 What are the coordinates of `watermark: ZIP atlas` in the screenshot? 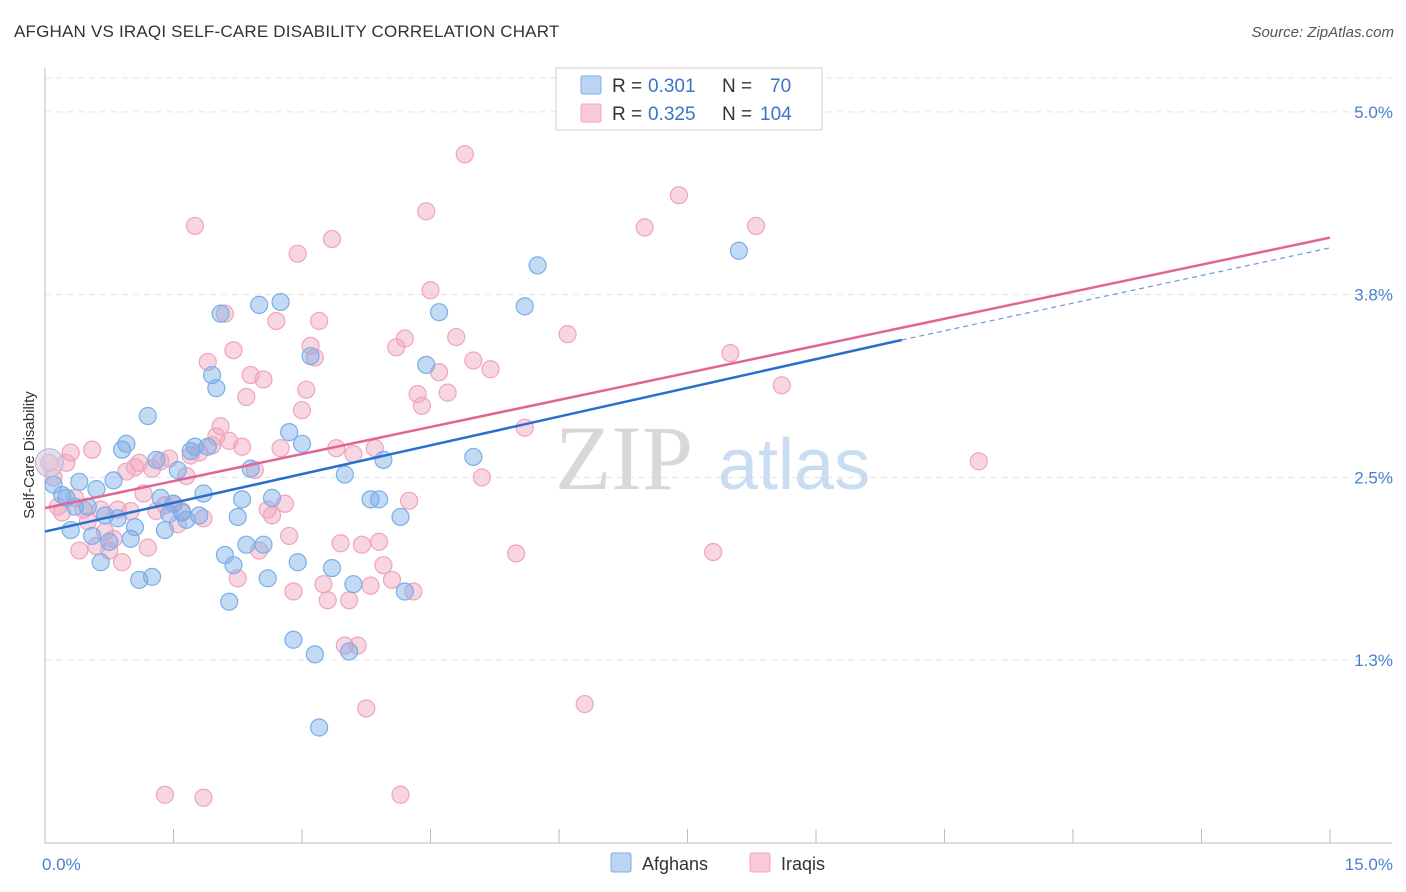 It's located at (712, 458).